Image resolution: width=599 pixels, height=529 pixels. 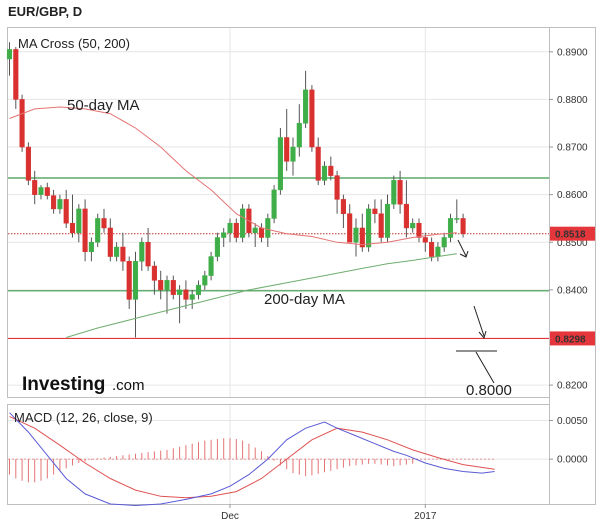 What do you see at coordinates (572, 100) in the screenshot?
I see `price-tick-label-1: 0.8800` at bounding box center [572, 100].